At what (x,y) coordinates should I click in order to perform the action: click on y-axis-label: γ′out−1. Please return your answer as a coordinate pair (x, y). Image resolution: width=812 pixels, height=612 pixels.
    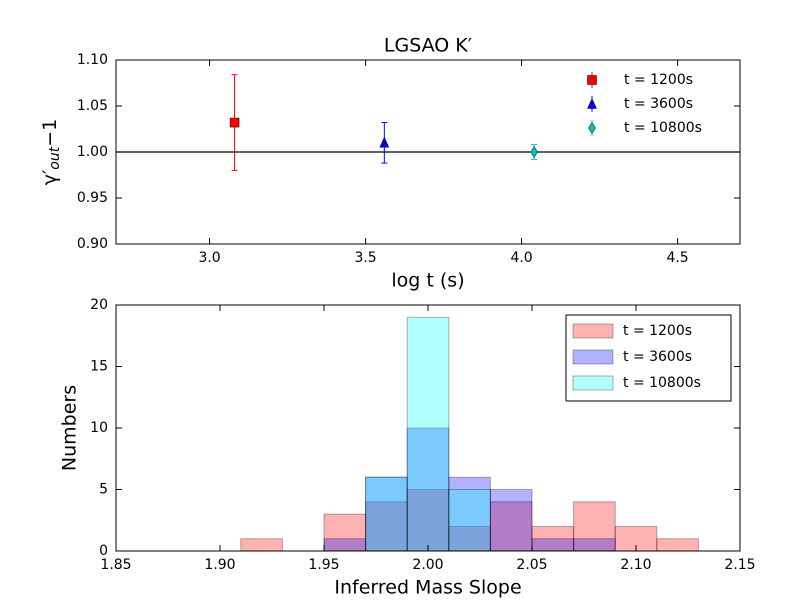
    Looking at the image, I should click on (51, 152).